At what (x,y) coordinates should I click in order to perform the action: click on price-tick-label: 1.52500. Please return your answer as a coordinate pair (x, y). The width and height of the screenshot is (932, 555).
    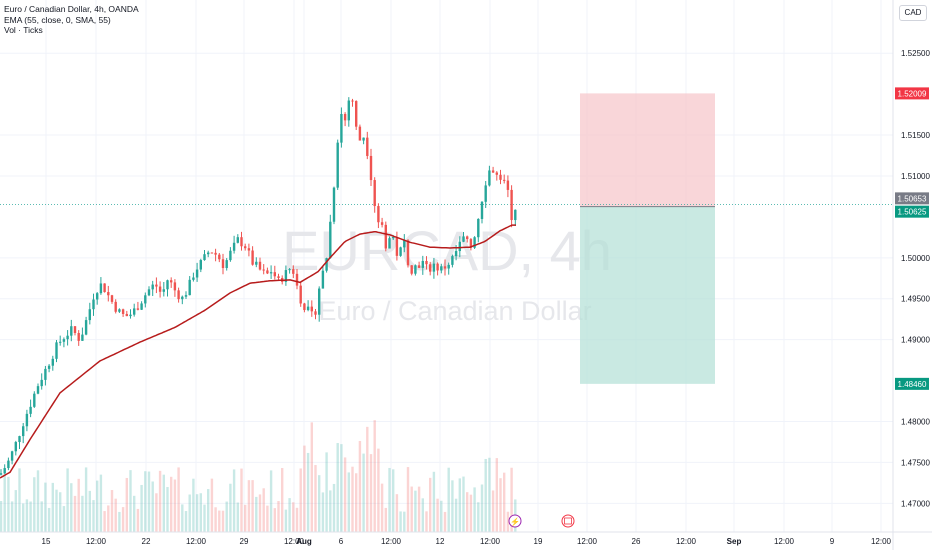
    Looking at the image, I should click on (915, 53).